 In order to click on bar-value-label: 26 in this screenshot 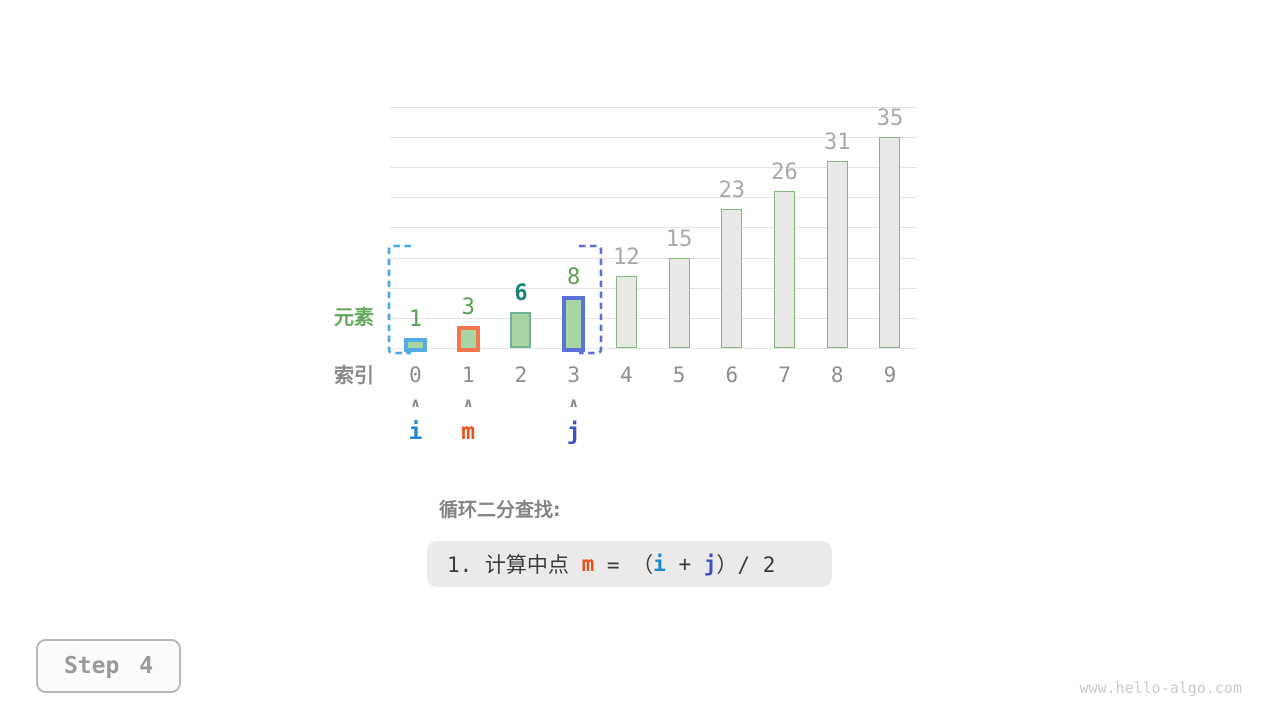, I will do `click(784, 173)`.